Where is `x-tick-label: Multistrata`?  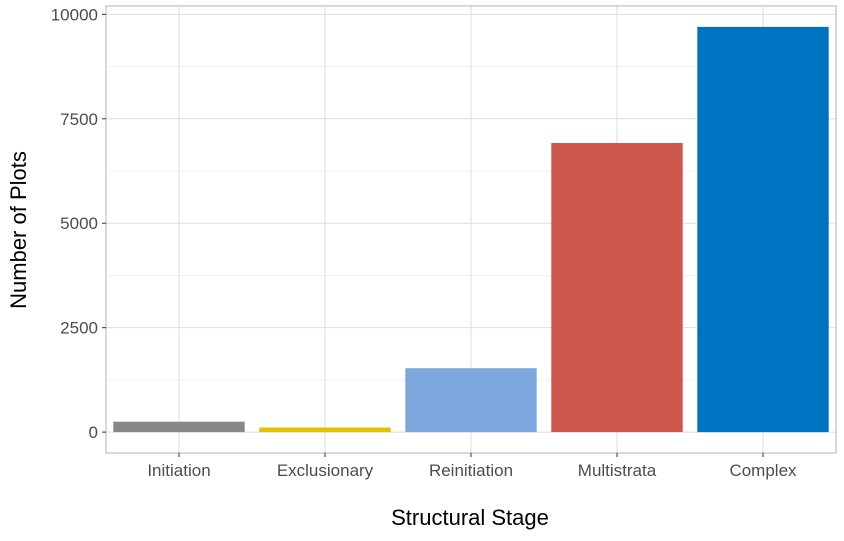 x-tick-label: Multistrata is located at coordinates (617, 470).